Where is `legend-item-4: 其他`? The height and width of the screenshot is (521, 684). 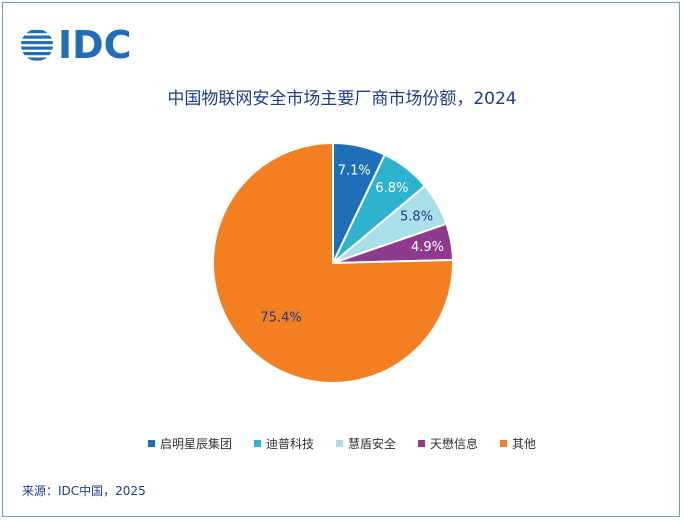
legend-item-4: 其他 is located at coordinates (518, 443).